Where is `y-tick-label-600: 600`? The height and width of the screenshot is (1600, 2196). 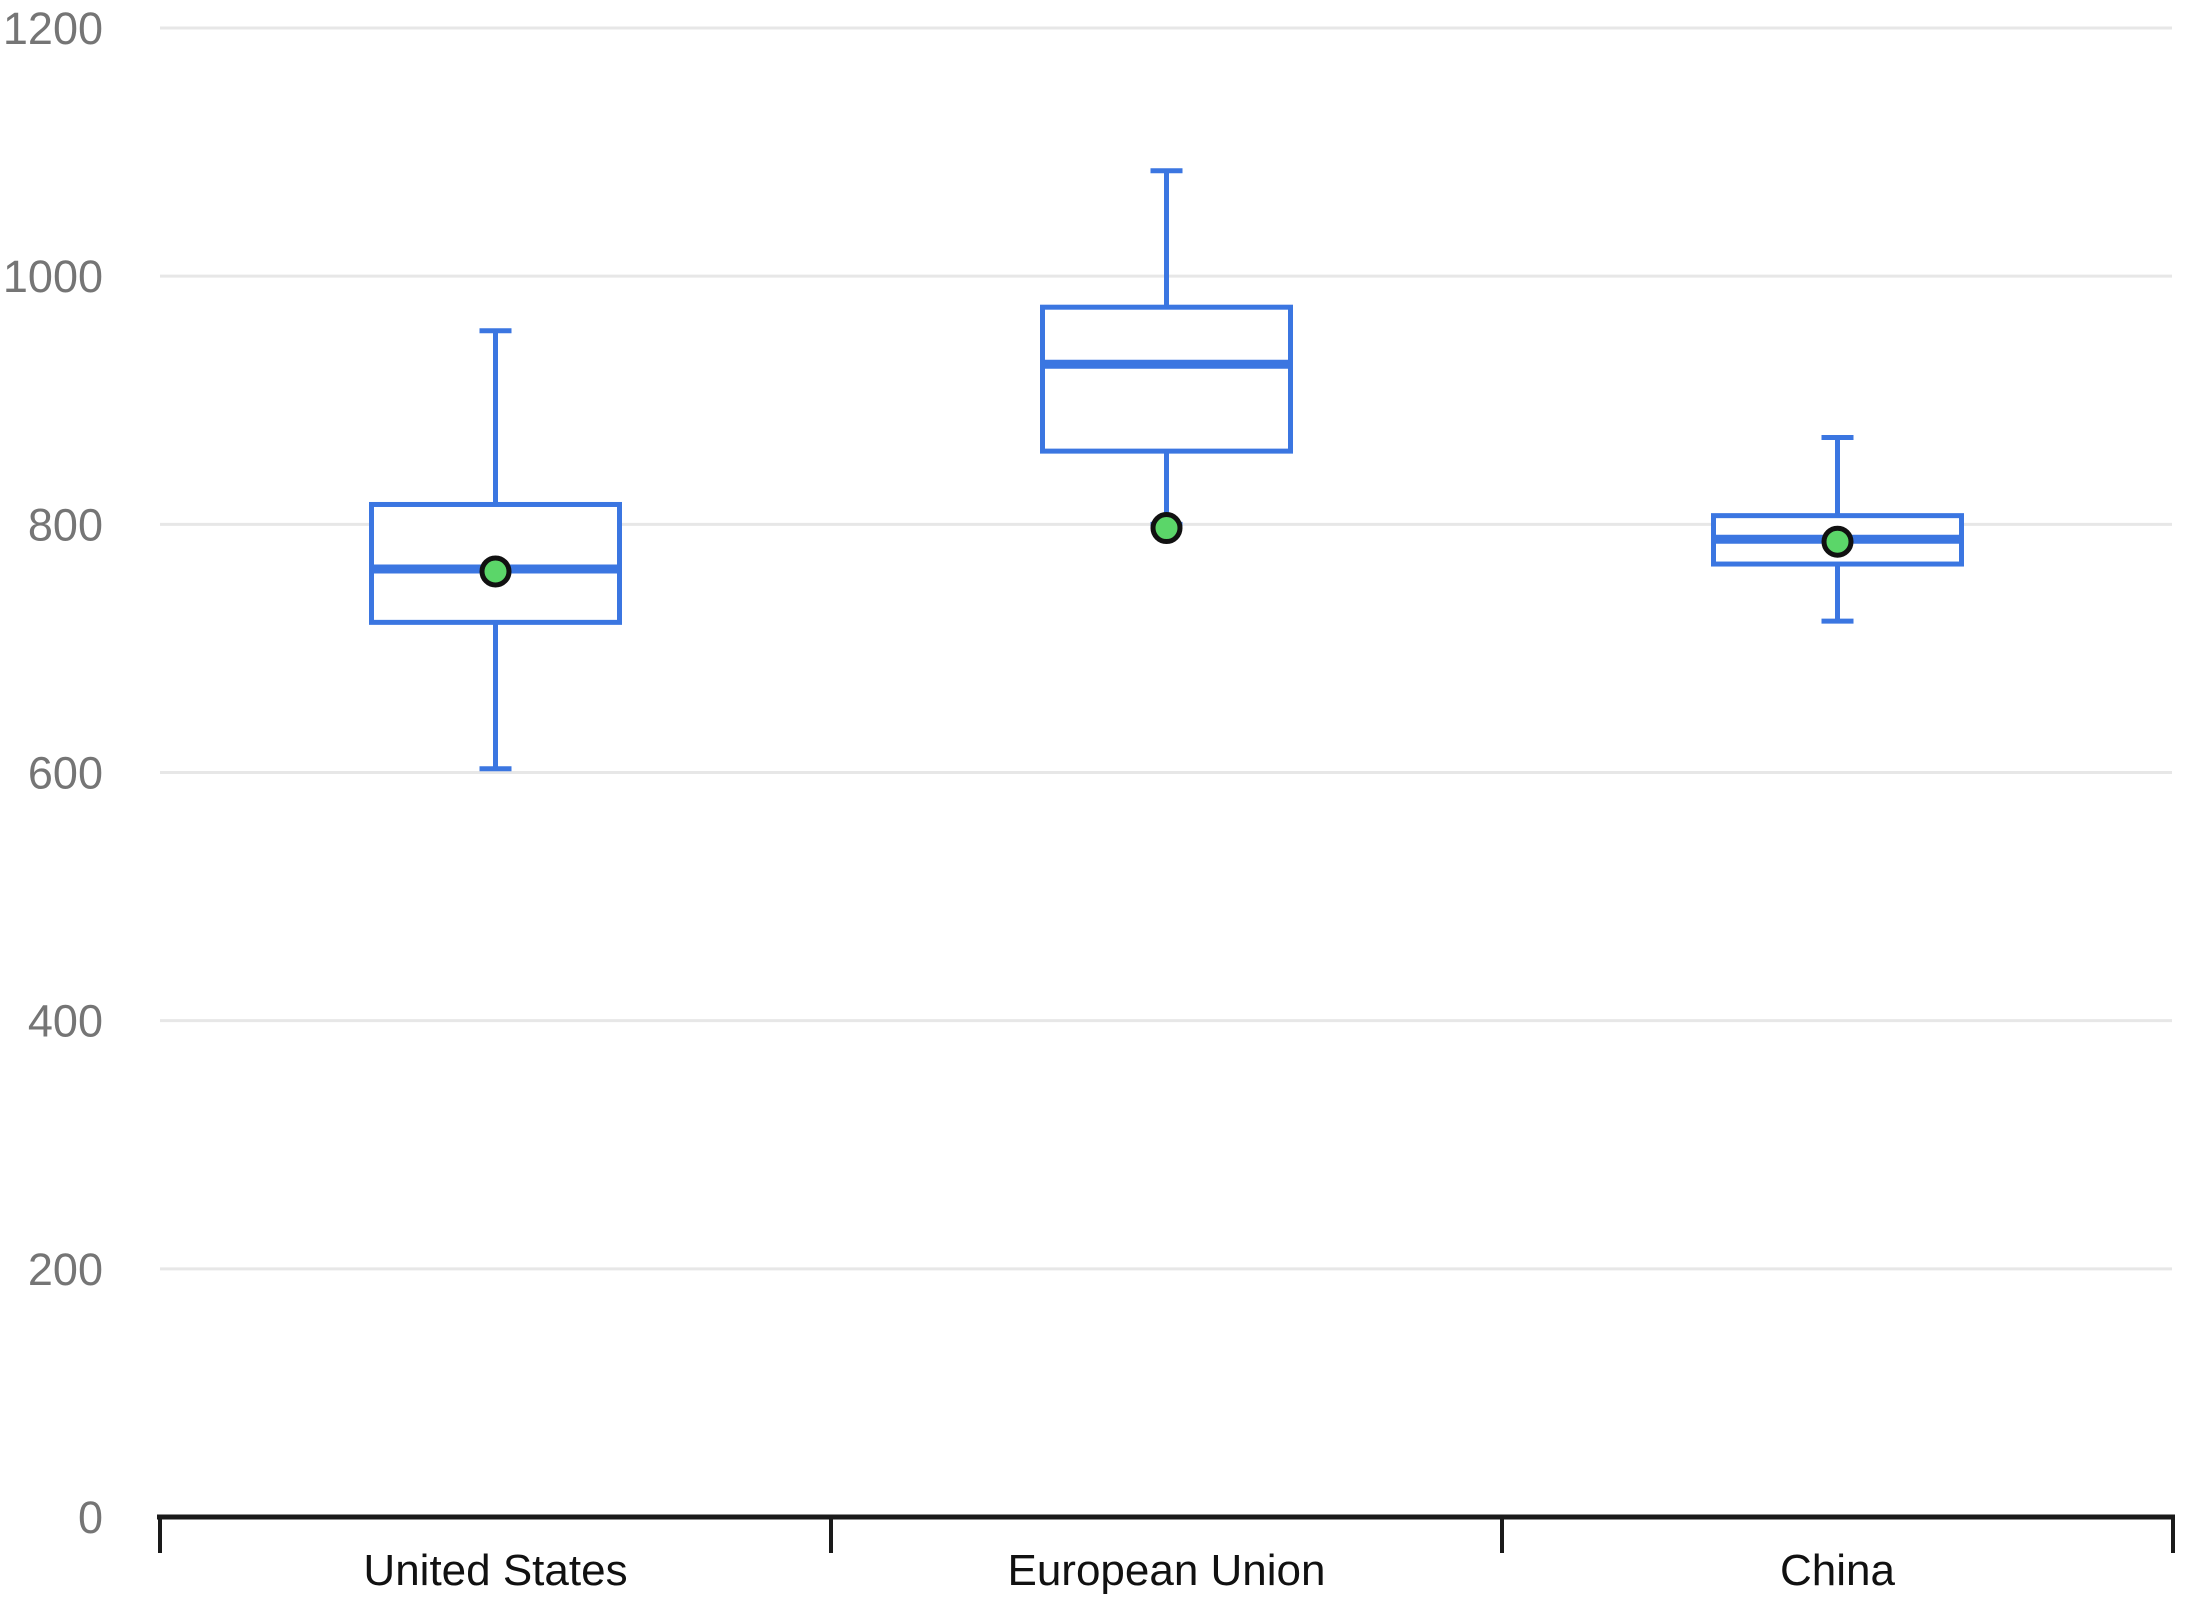 y-tick-label-600: 600 is located at coordinates (65, 773).